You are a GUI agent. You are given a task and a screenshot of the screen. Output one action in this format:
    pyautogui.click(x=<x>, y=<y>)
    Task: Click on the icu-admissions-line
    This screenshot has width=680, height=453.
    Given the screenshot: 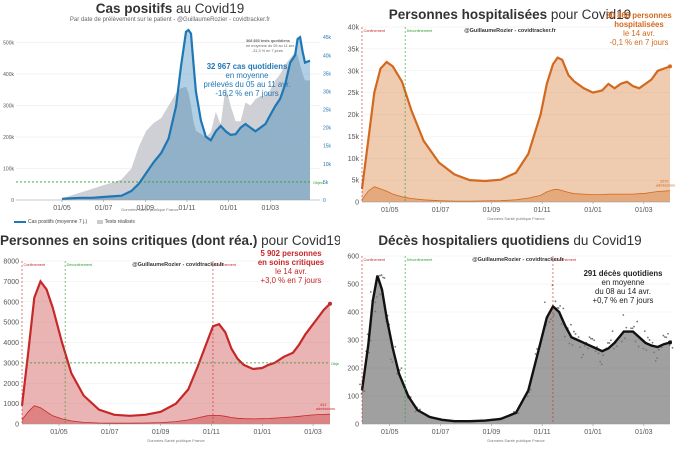 What is the action you would take?
    pyautogui.click(x=176, y=414)
    